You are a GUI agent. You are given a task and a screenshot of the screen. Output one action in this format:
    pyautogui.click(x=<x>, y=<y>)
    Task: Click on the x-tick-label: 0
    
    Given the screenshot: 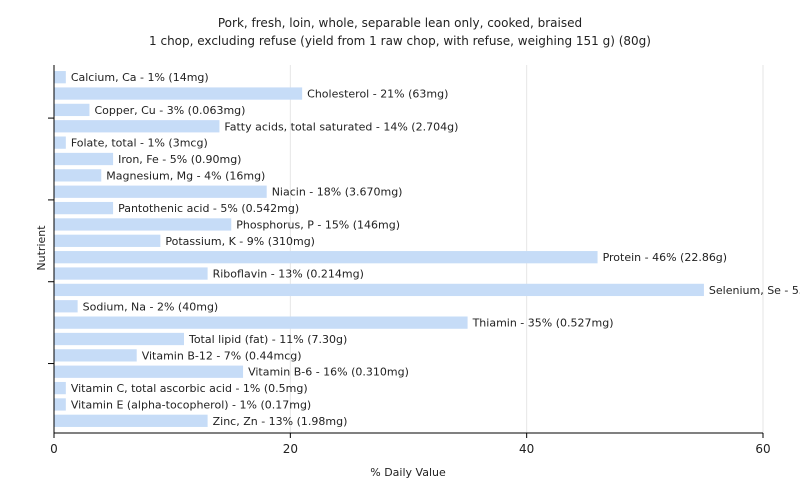 What is the action you would take?
    pyautogui.click(x=54, y=449)
    